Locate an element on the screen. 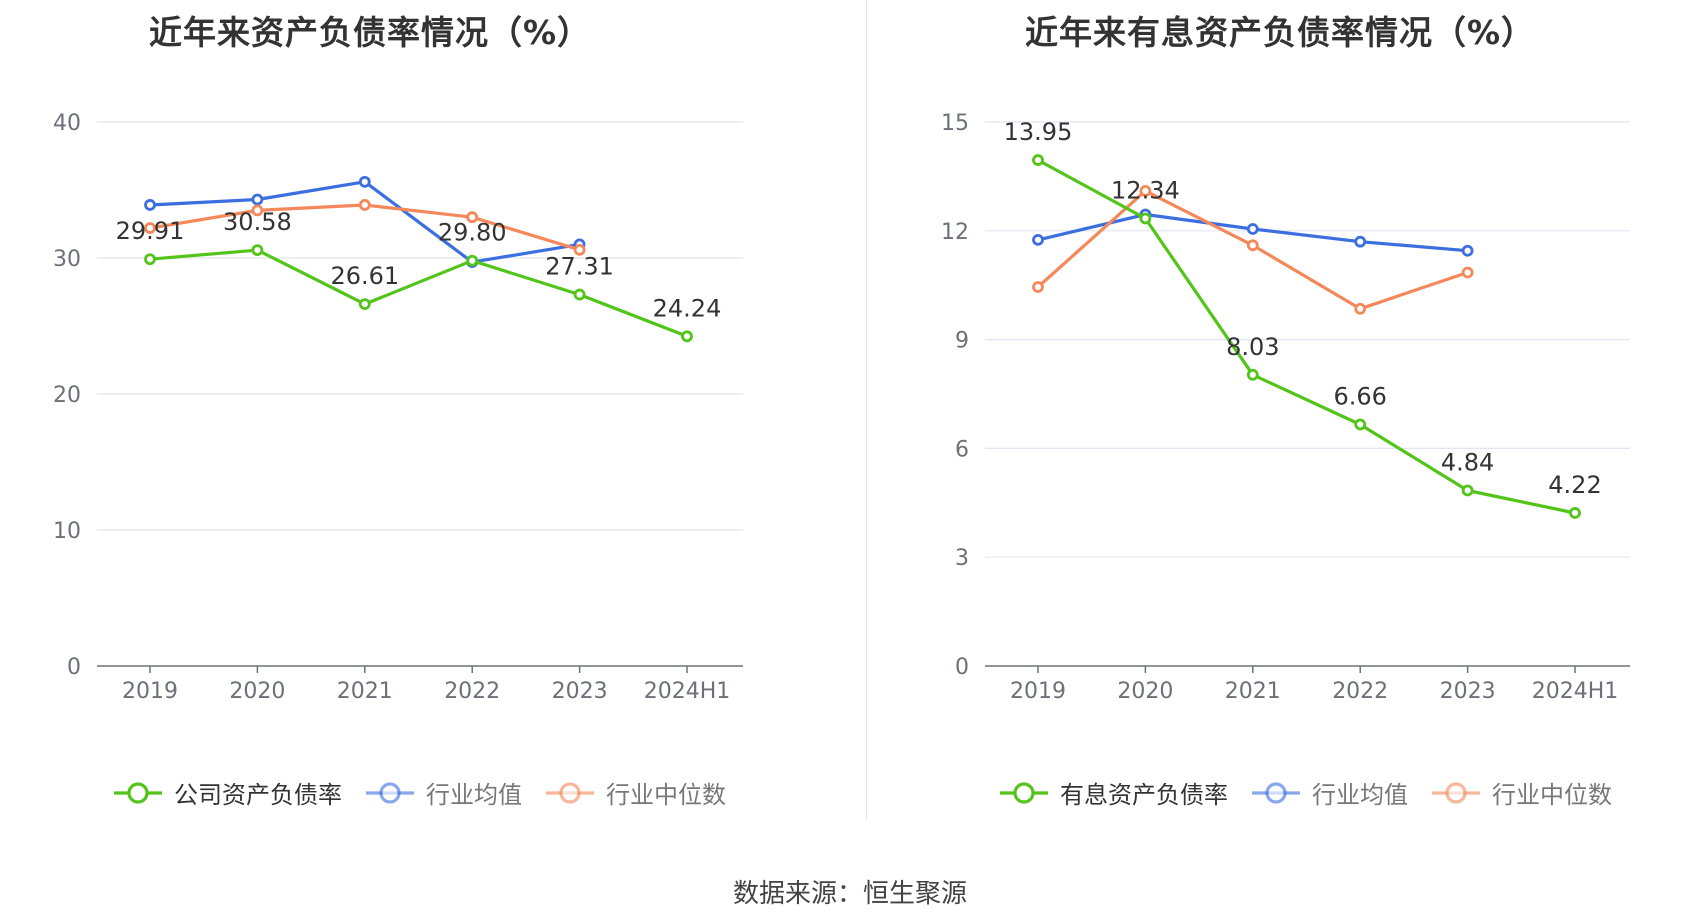  data-label: 6.66 is located at coordinates (1359, 396).